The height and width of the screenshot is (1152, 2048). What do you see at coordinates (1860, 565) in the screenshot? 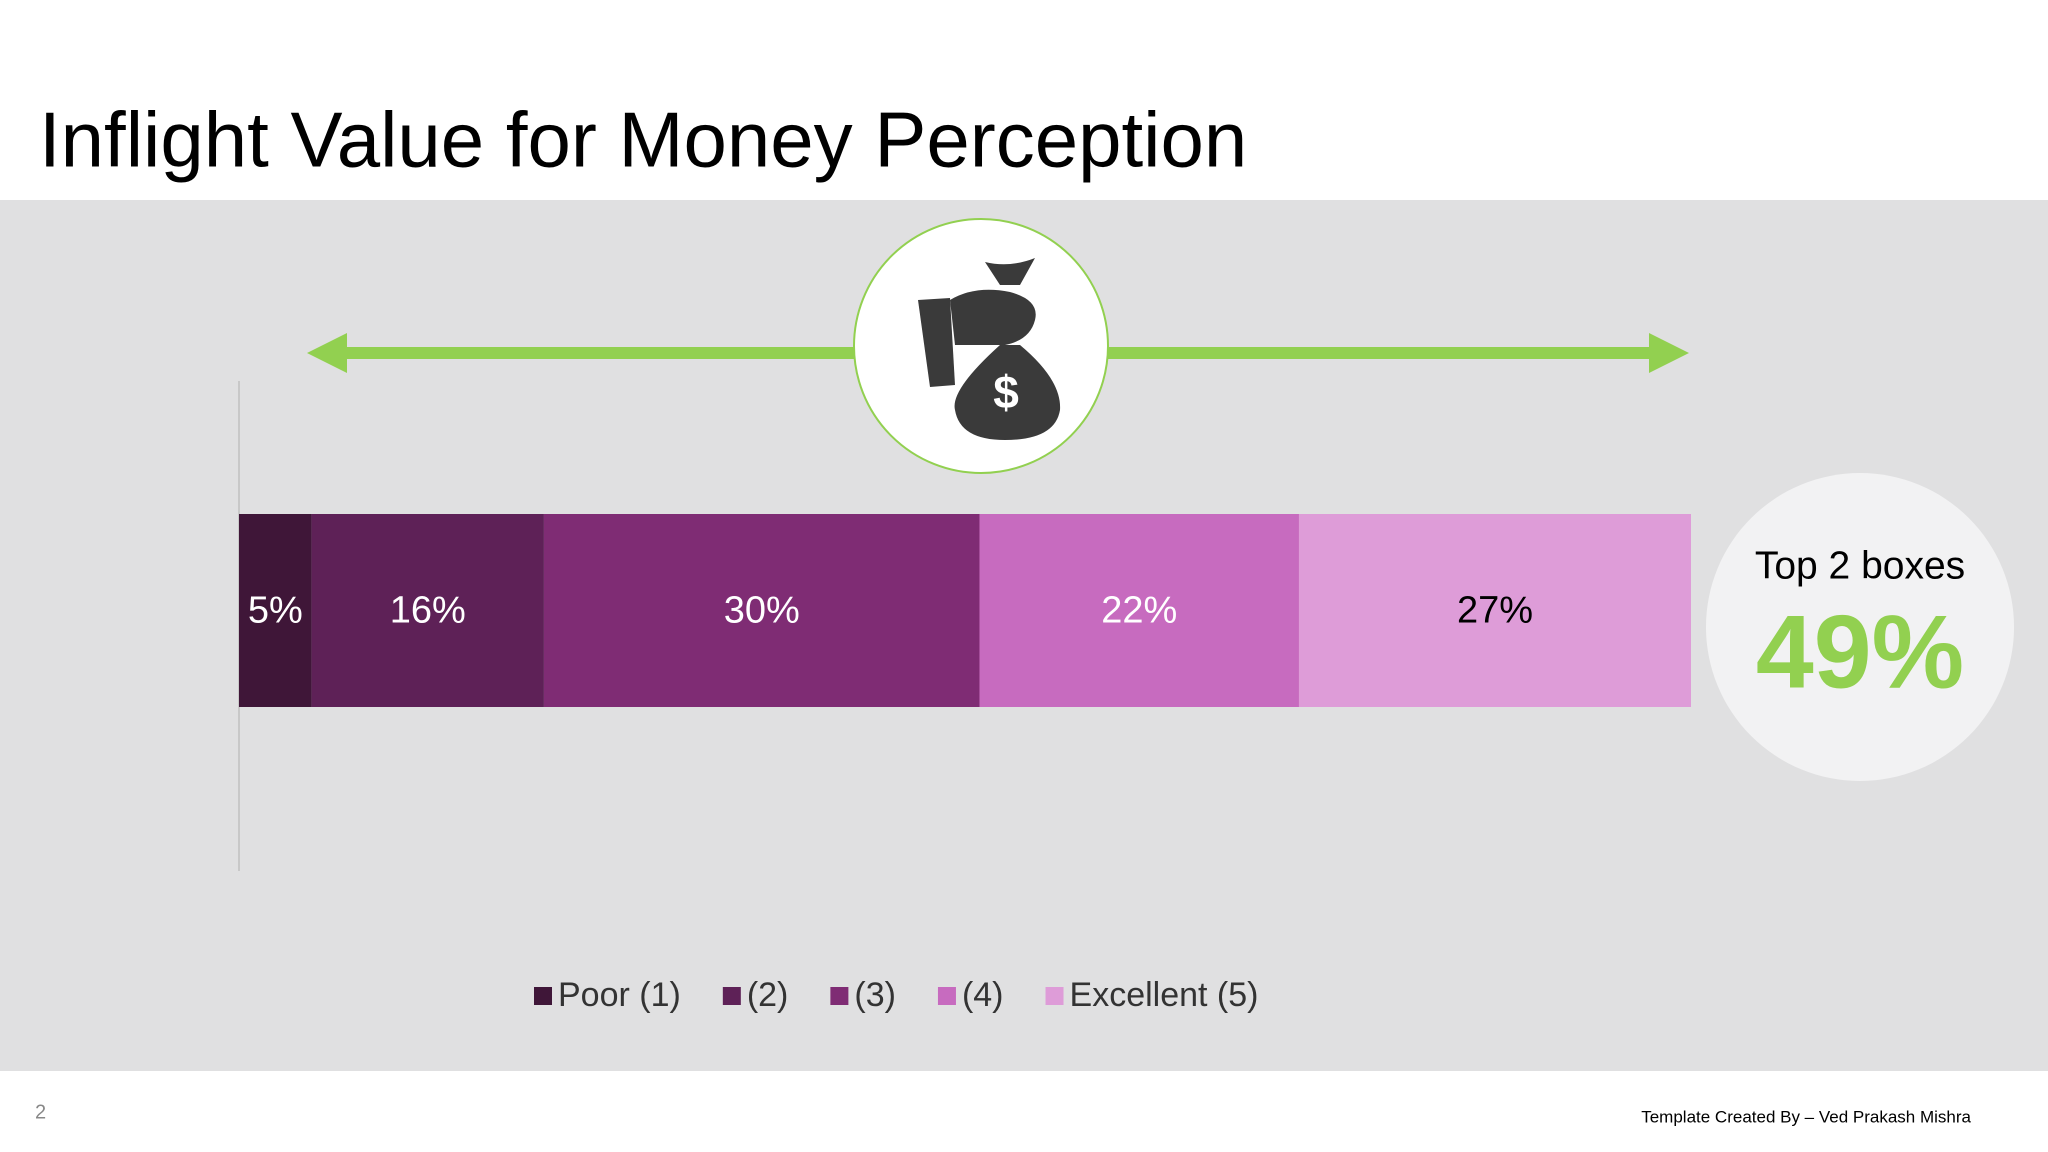
I see `callout-title: Top 2 boxes` at bounding box center [1860, 565].